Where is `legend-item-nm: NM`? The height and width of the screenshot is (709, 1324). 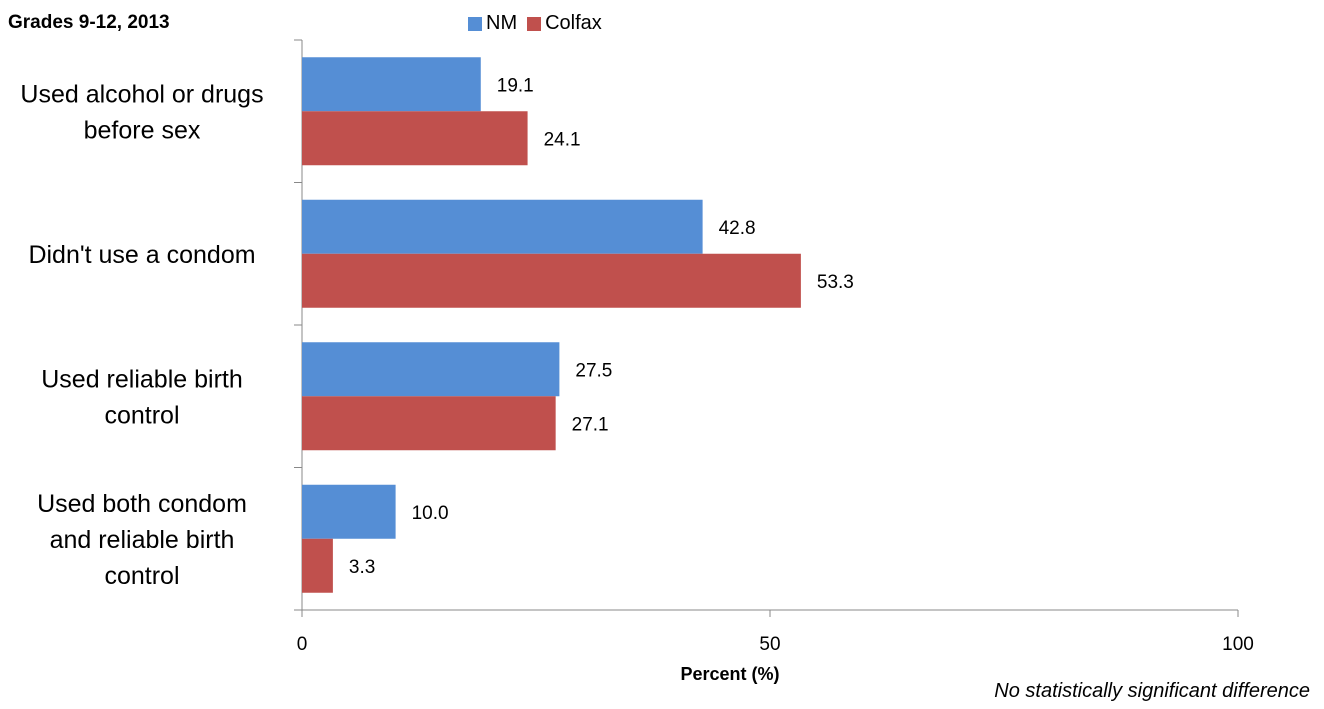
legend-item-nm: NM is located at coordinates (492, 23).